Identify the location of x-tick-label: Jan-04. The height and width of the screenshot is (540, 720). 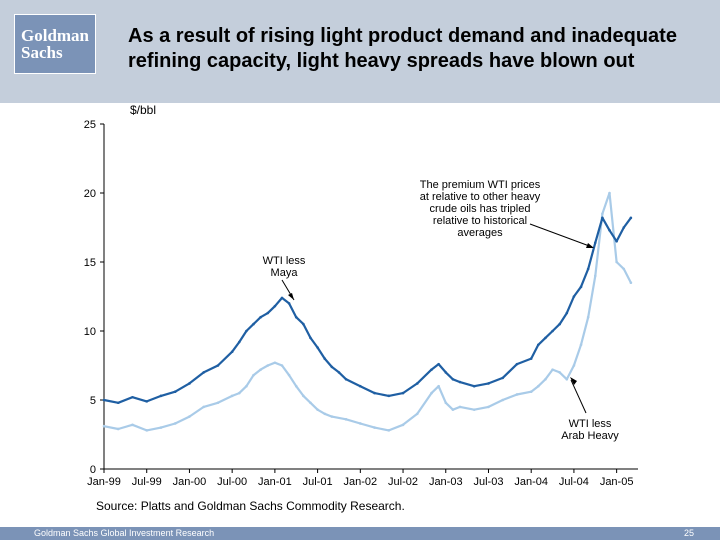
(531, 482).